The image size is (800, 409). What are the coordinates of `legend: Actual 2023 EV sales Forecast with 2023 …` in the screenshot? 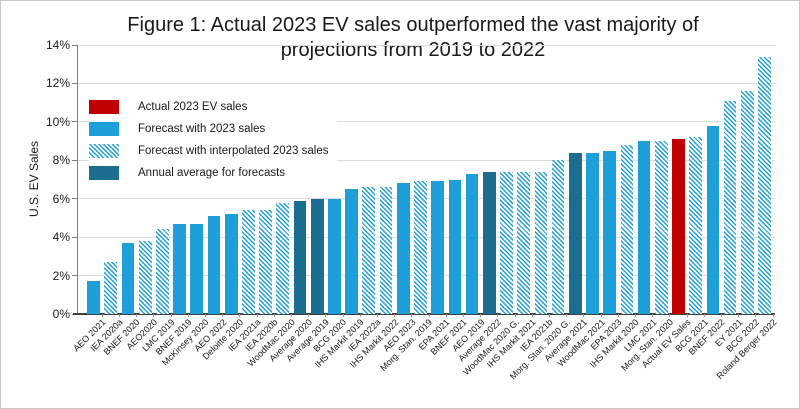 It's located at (213, 140).